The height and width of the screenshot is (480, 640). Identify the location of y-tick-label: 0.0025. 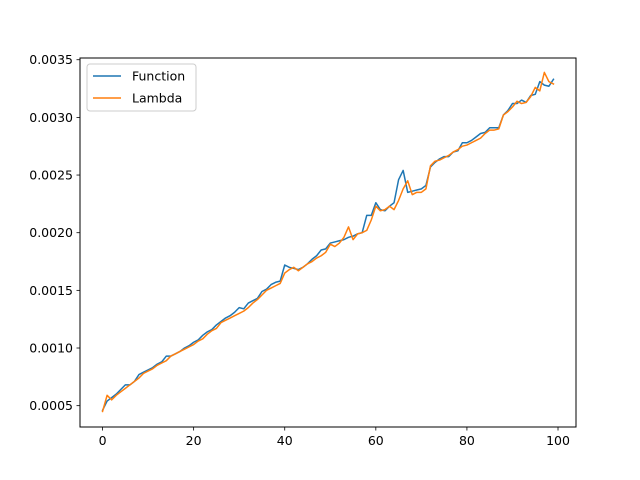
(51, 175).